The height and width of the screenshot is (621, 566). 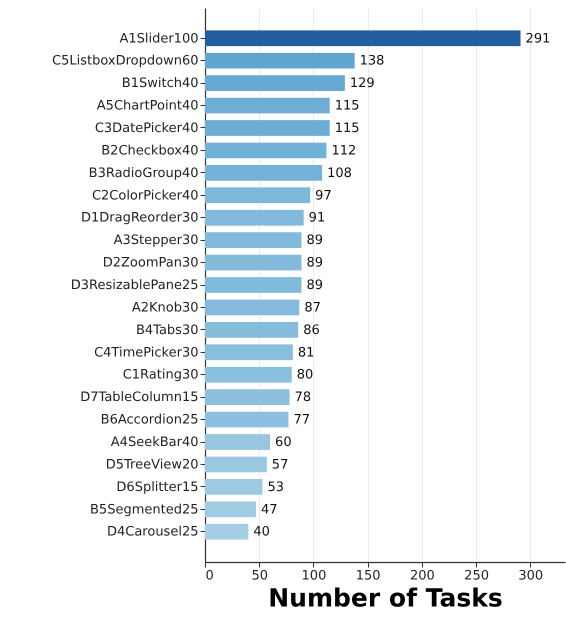 I want to click on y-tick-label: C3DatePicker40, so click(x=146, y=128).